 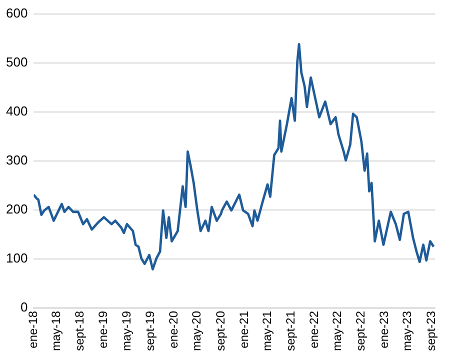 What do you see at coordinates (384, 329) in the screenshot?
I see `x-tick-label: ene-23` at bounding box center [384, 329].